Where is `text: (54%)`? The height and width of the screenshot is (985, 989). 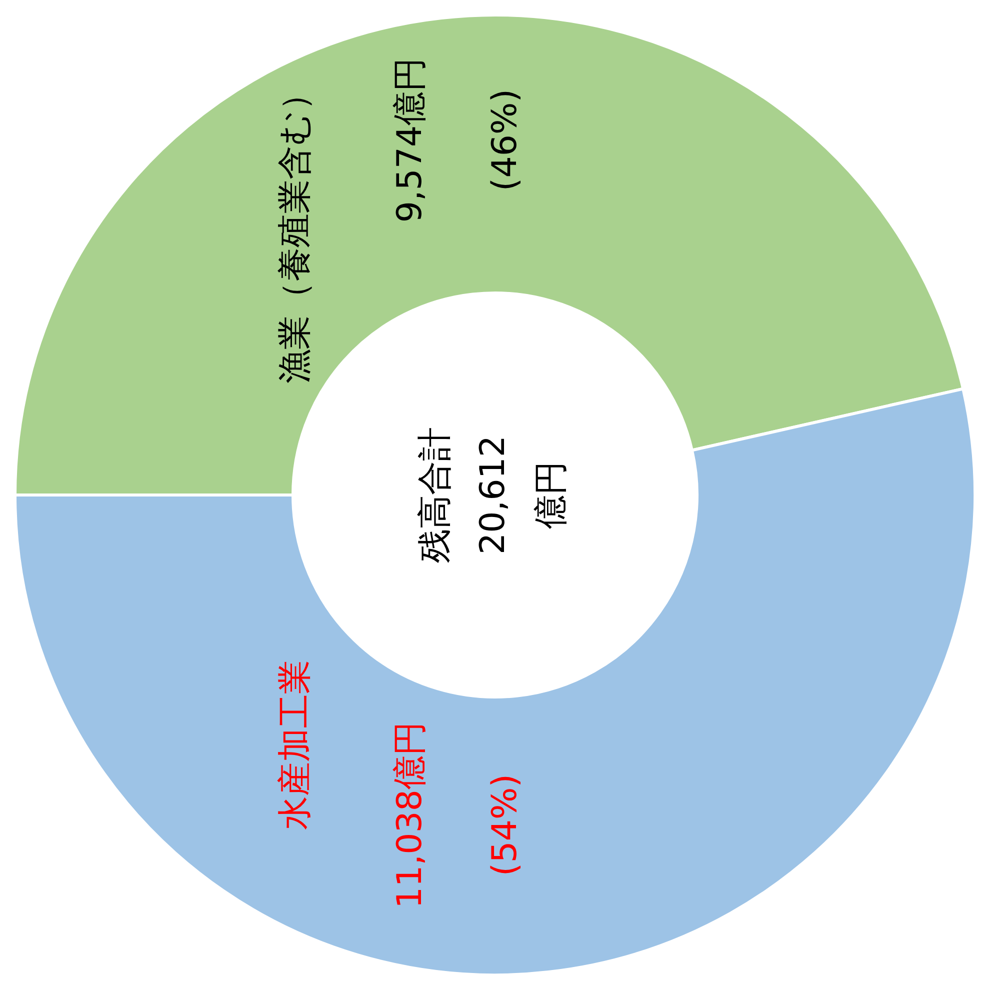
text: (54%) is located at coordinates (505, 825).